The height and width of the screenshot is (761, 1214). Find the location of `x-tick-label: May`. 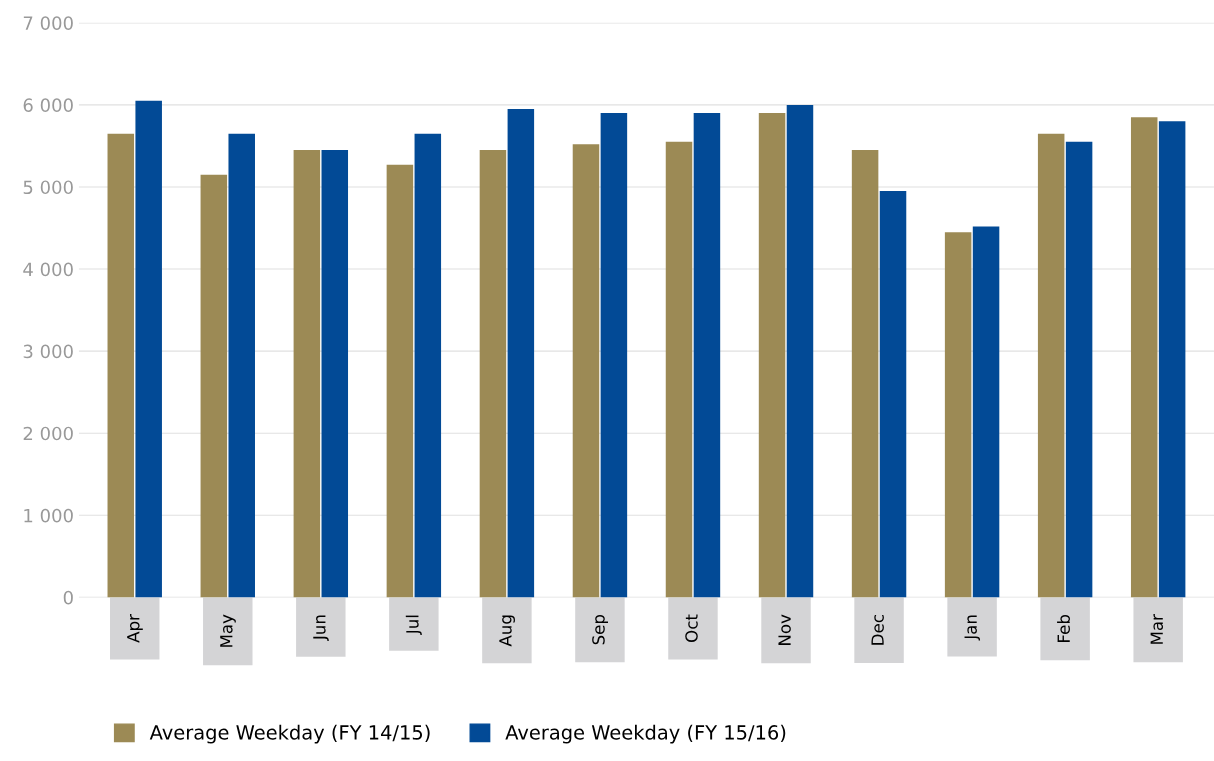

x-tick-label: May is located at coordinates (228, 630).